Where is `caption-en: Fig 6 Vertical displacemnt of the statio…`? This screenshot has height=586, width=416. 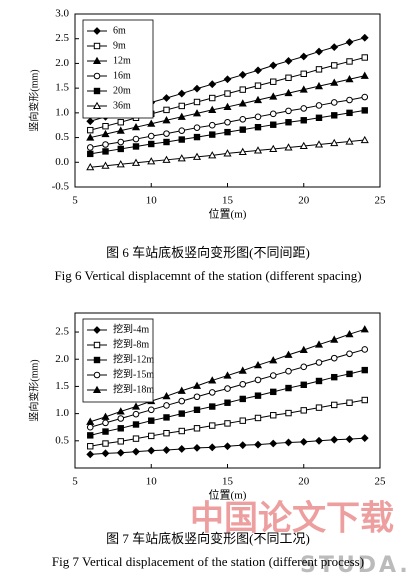
caption-en: Fig 6 Vertical displacemnt of the statio… is located at coordinates (207, 275).